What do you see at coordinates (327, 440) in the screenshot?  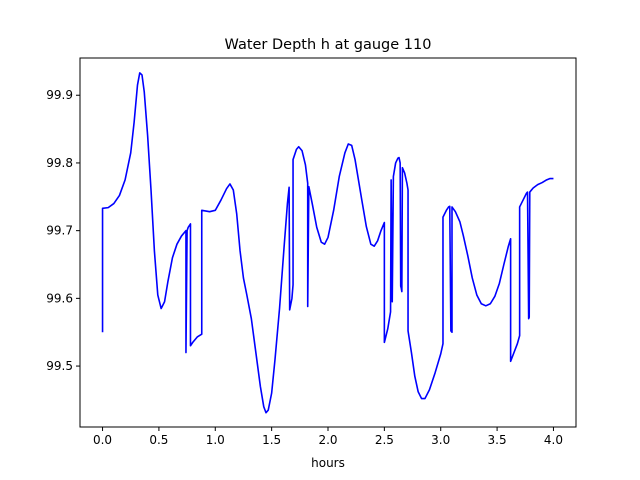 I see `x-tick-label-4: 2.0` at bounding box center [327, 440].